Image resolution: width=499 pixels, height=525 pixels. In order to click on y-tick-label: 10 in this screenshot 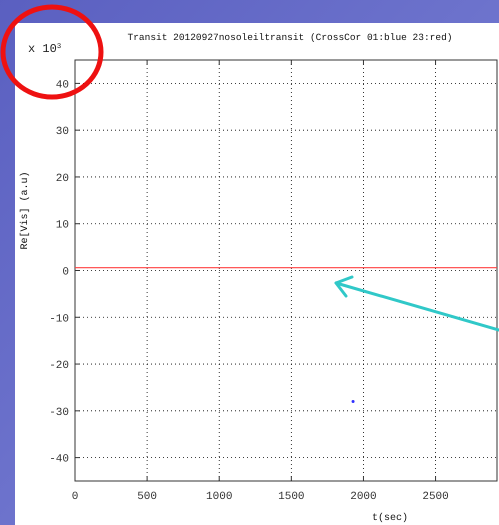, I will do `click(62, 226)`.